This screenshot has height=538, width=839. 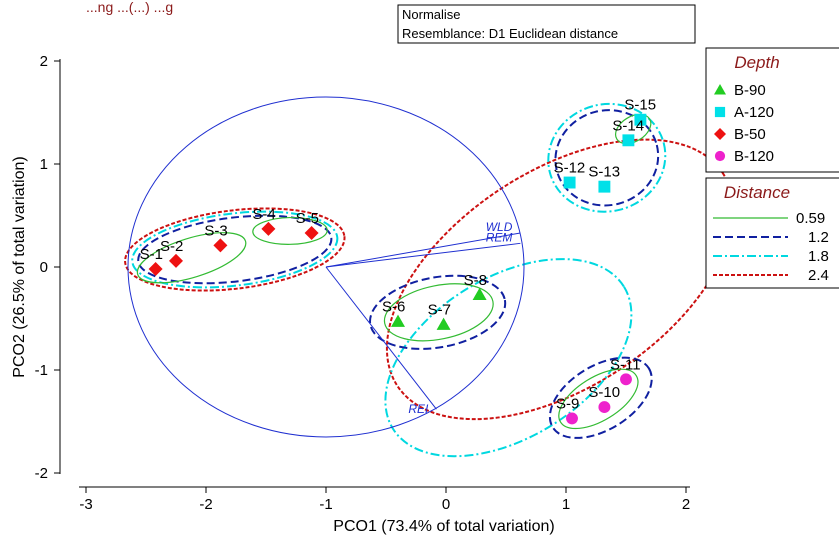 I want to click on vector-line-rei, so click(x=381, y=338).